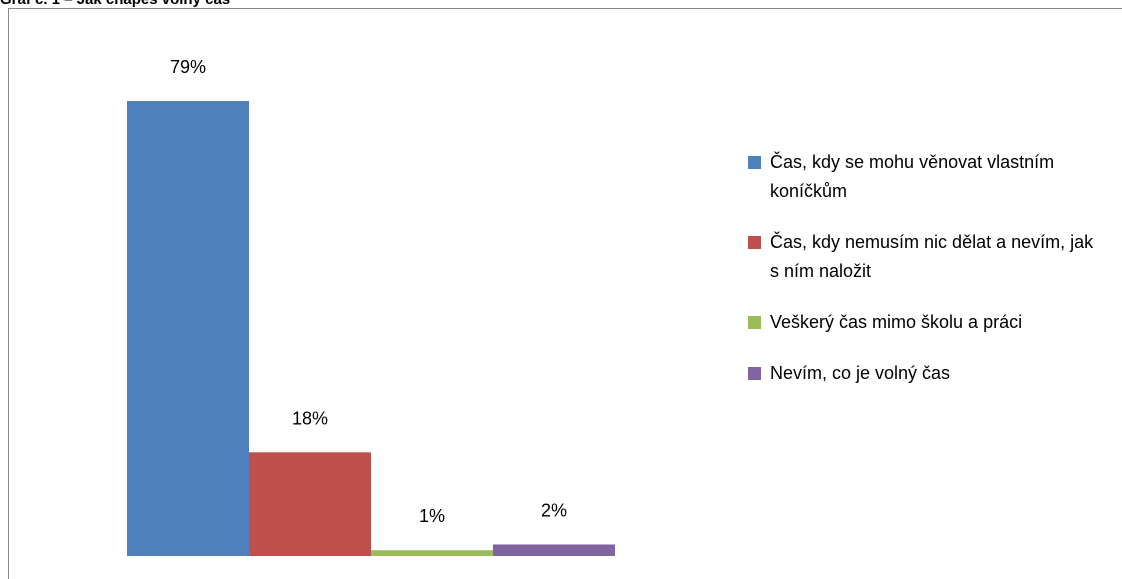  Describe the element at coordinates (432, 516) in the screenshot. I see `value-label: 1%` at that location.